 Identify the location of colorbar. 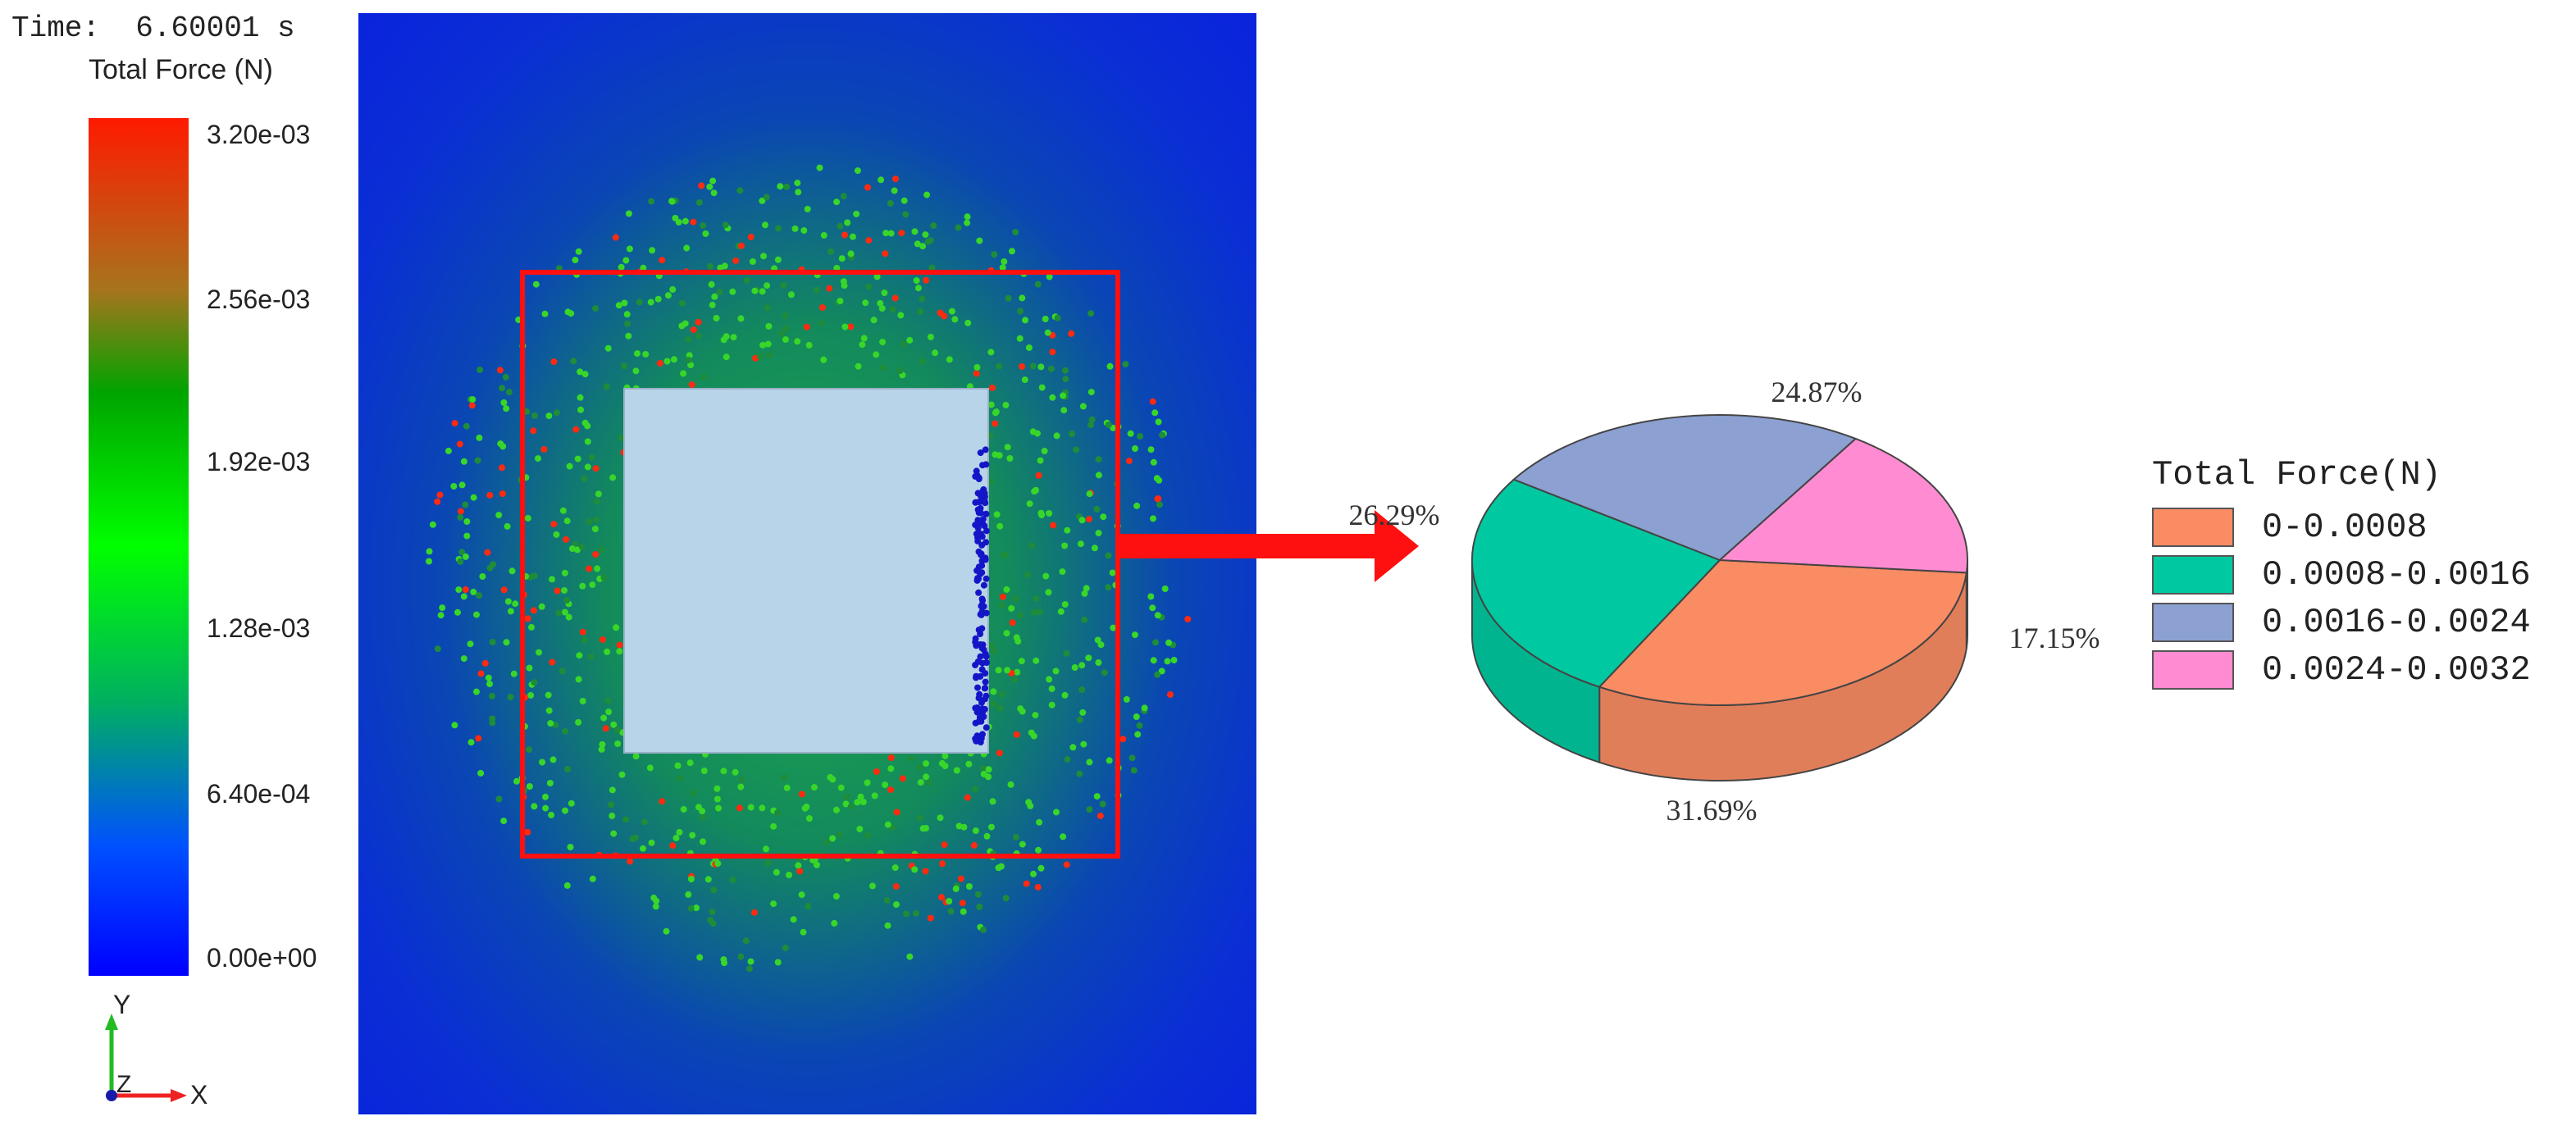
(139, 547).